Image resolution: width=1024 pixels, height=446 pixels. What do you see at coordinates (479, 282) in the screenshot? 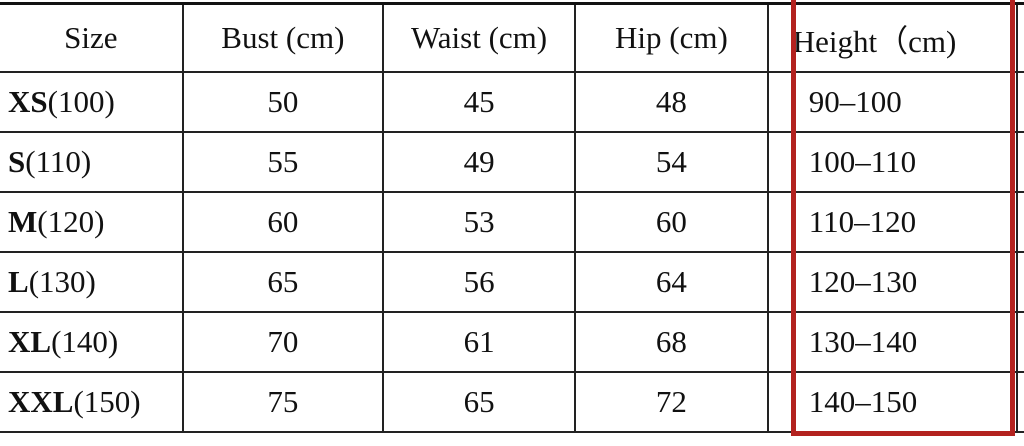
I see `waist-cell: 56` at bounding box center [479, 282].